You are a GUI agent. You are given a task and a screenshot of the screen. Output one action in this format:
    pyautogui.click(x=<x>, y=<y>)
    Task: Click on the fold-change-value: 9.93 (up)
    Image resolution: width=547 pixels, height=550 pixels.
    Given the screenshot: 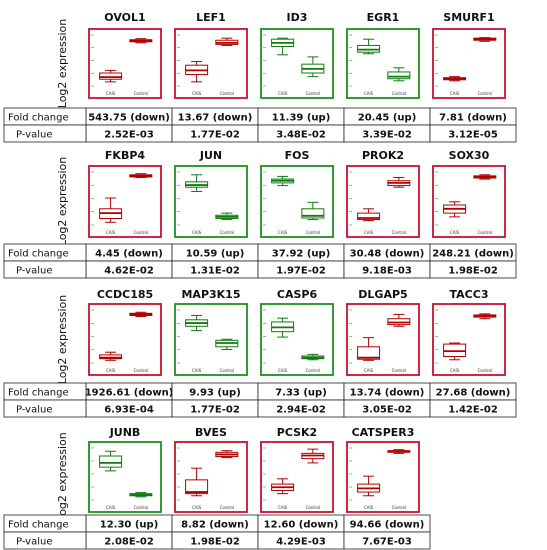 What is the action you would take?
    pyautogui.click(x=215, y=393)
    